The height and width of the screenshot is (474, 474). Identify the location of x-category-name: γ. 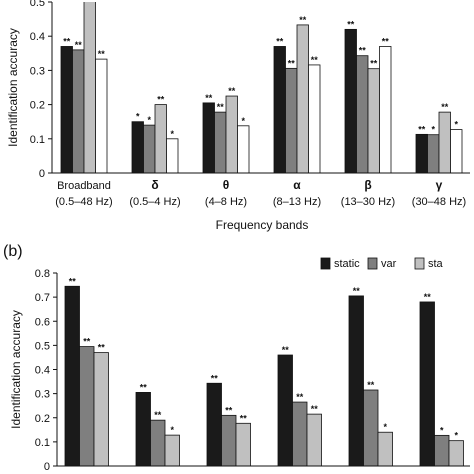
(439, 185).